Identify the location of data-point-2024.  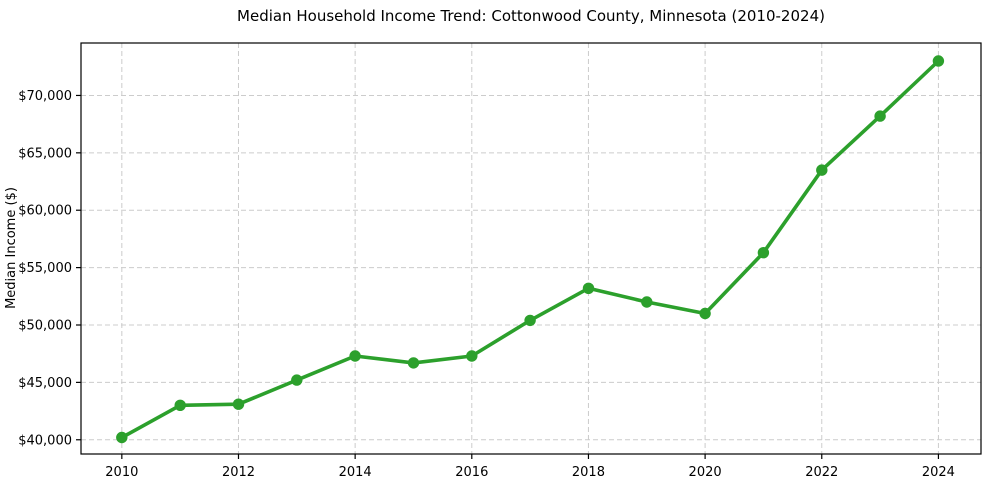
(938, 61).